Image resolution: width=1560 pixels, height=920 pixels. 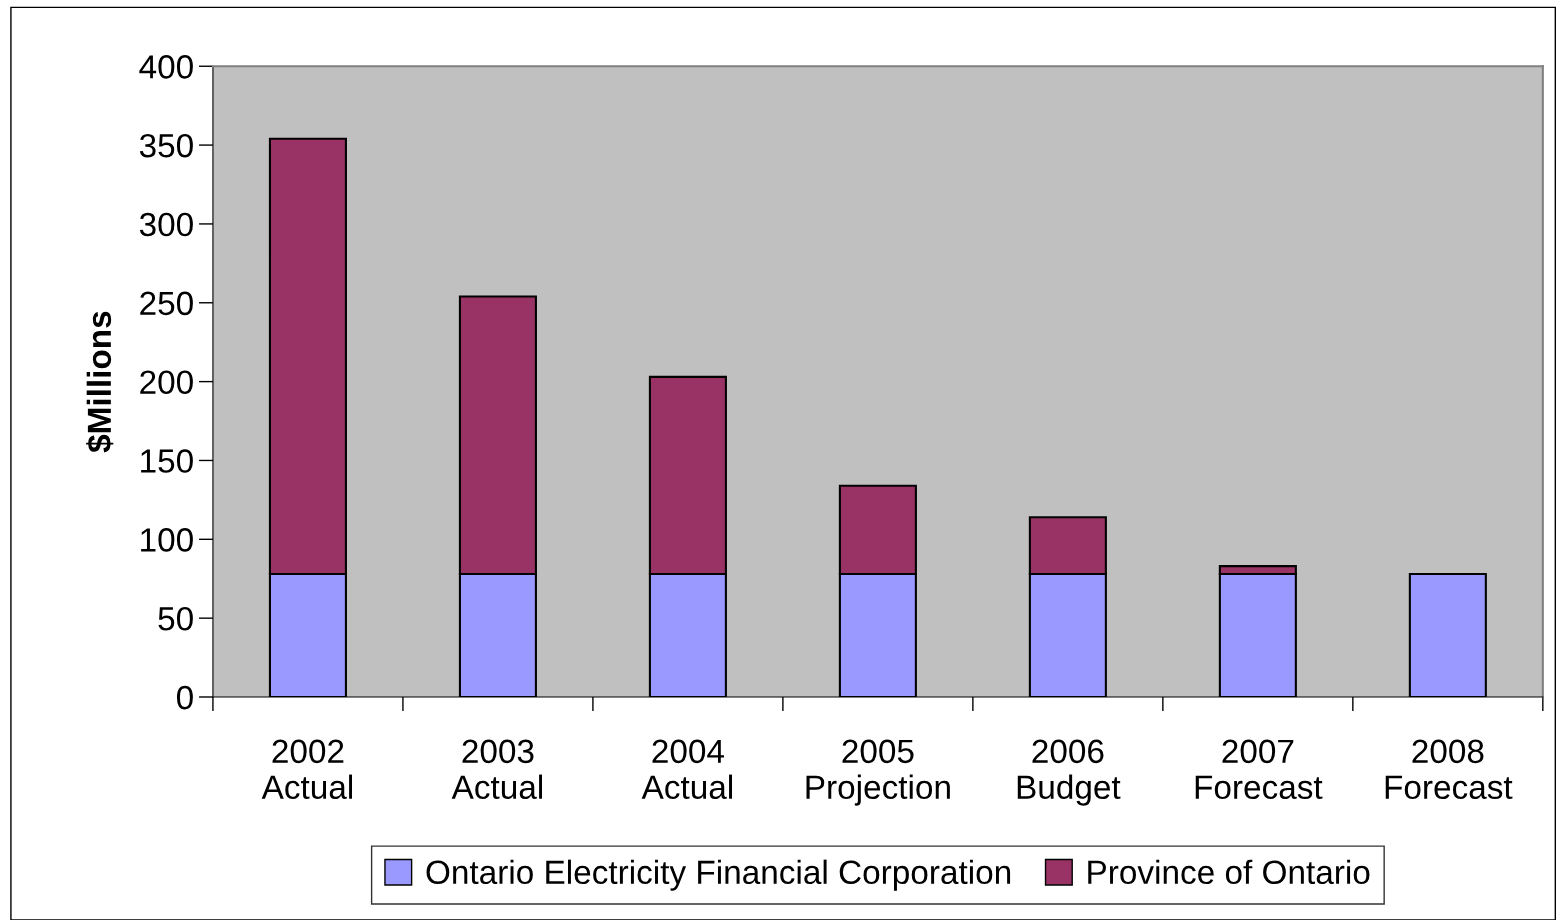 I want to click on y-tick-label: 350, so click(x=166, y=145).